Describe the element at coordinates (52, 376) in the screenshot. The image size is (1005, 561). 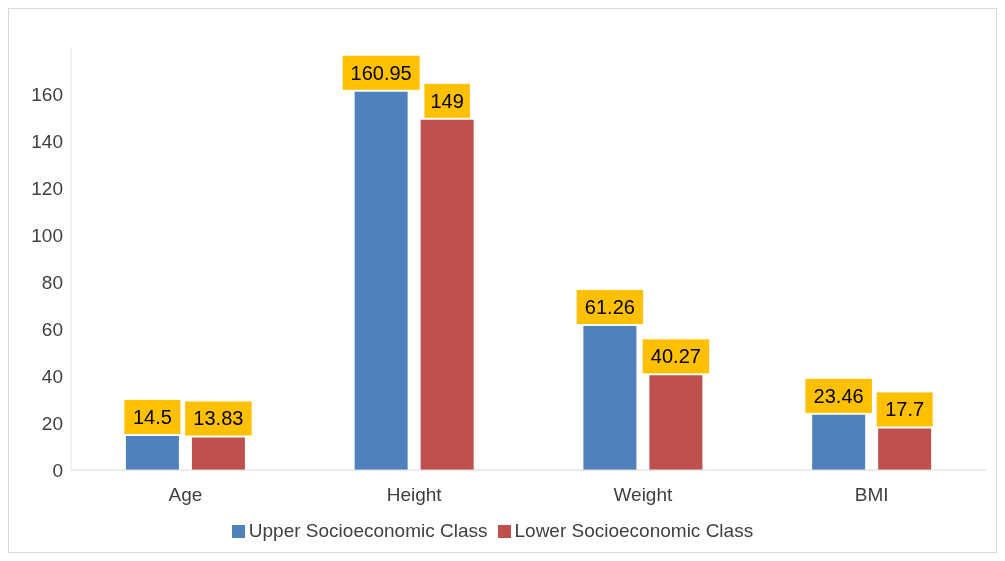
I see `y-tick-label: 40` at that location.